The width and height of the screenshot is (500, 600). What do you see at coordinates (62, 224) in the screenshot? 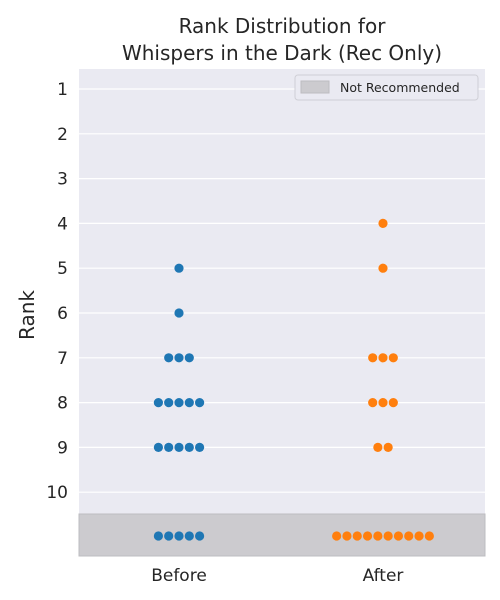
I see `y-tick-label: 4` at bounding box center [62, 224].